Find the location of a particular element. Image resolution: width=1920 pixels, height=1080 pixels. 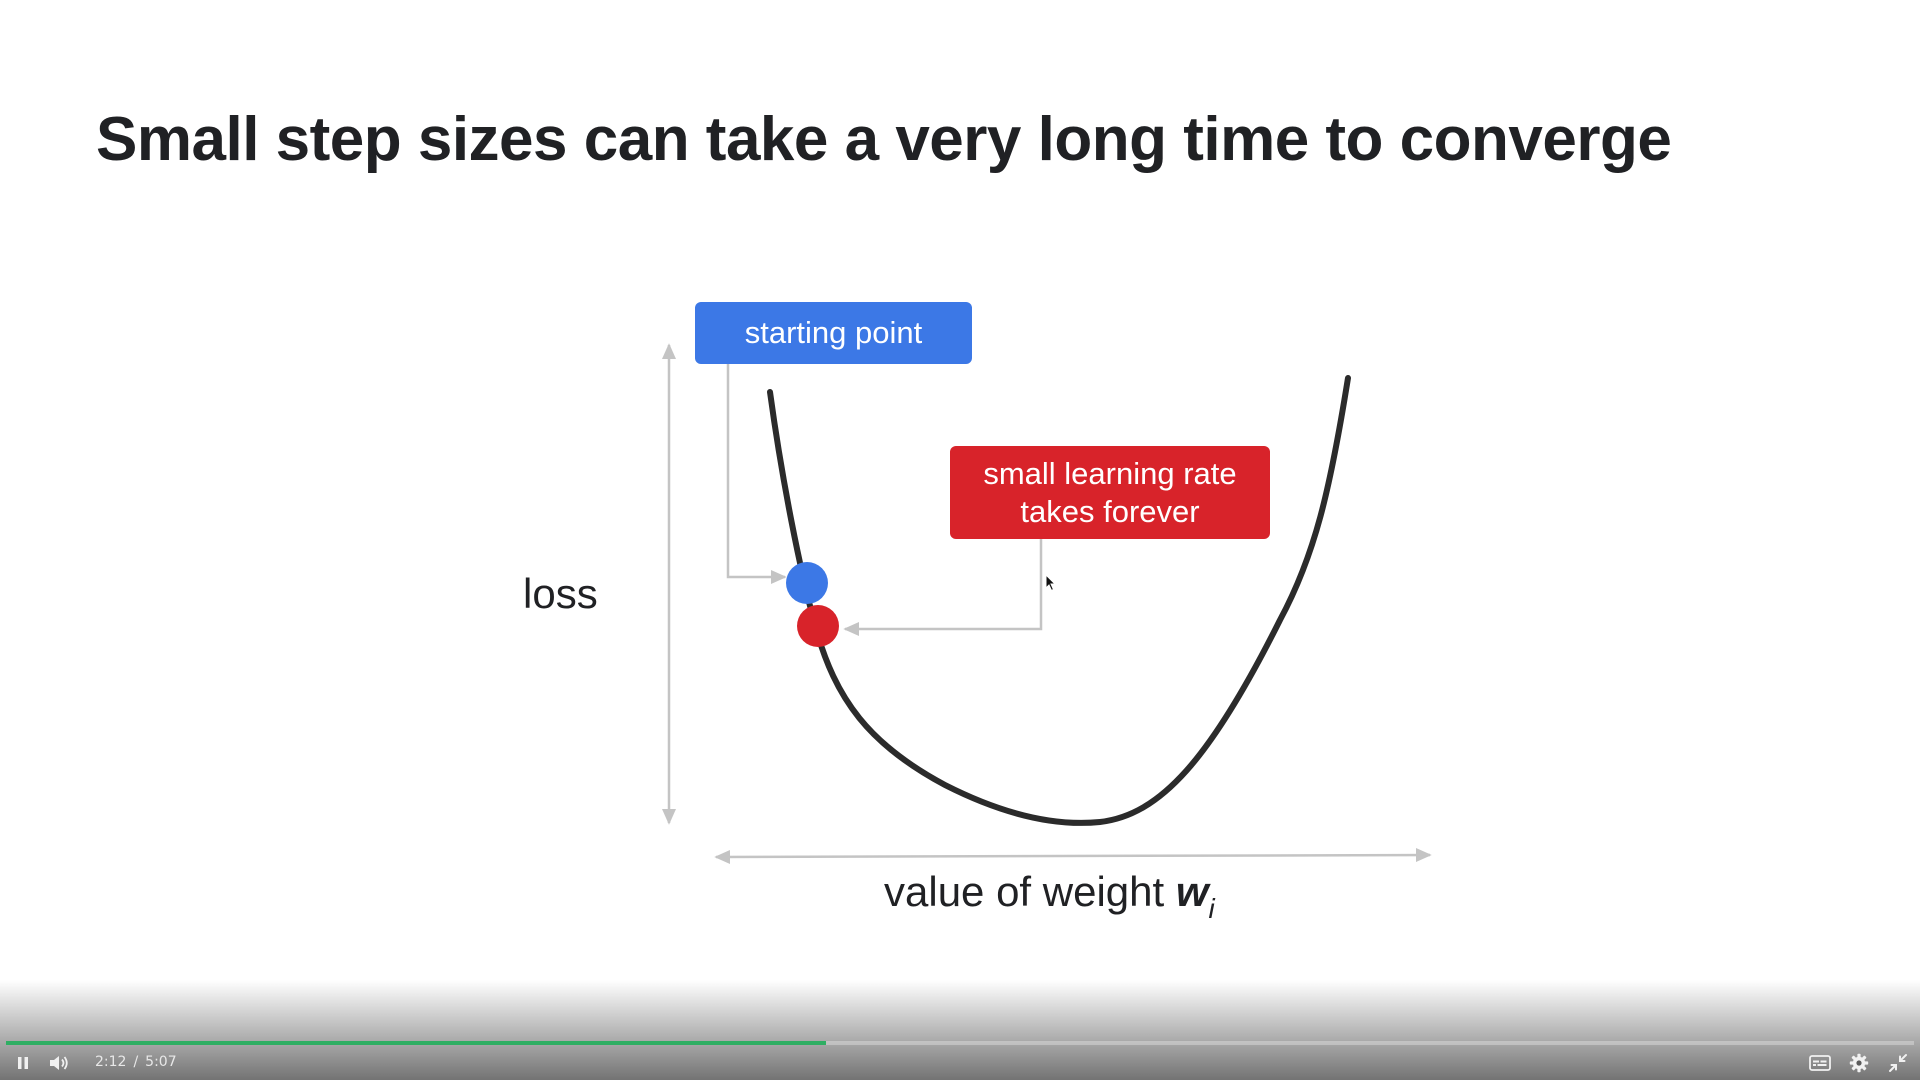

x-axis-label: value of weight wi is located at coordinates (1049, 896).